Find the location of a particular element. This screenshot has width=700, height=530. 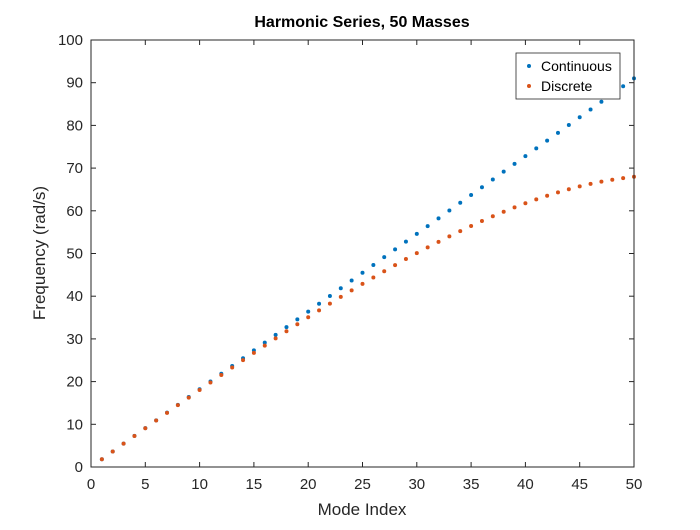

y-tick-label: 80 is located at coordinates (74, 125).